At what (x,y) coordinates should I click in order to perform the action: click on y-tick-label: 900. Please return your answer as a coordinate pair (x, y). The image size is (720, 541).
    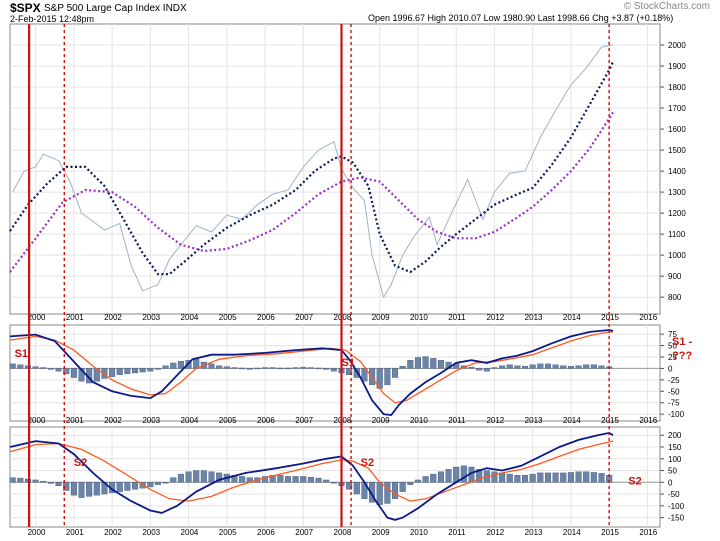
    Looking at the image, I should click on (675, 276).